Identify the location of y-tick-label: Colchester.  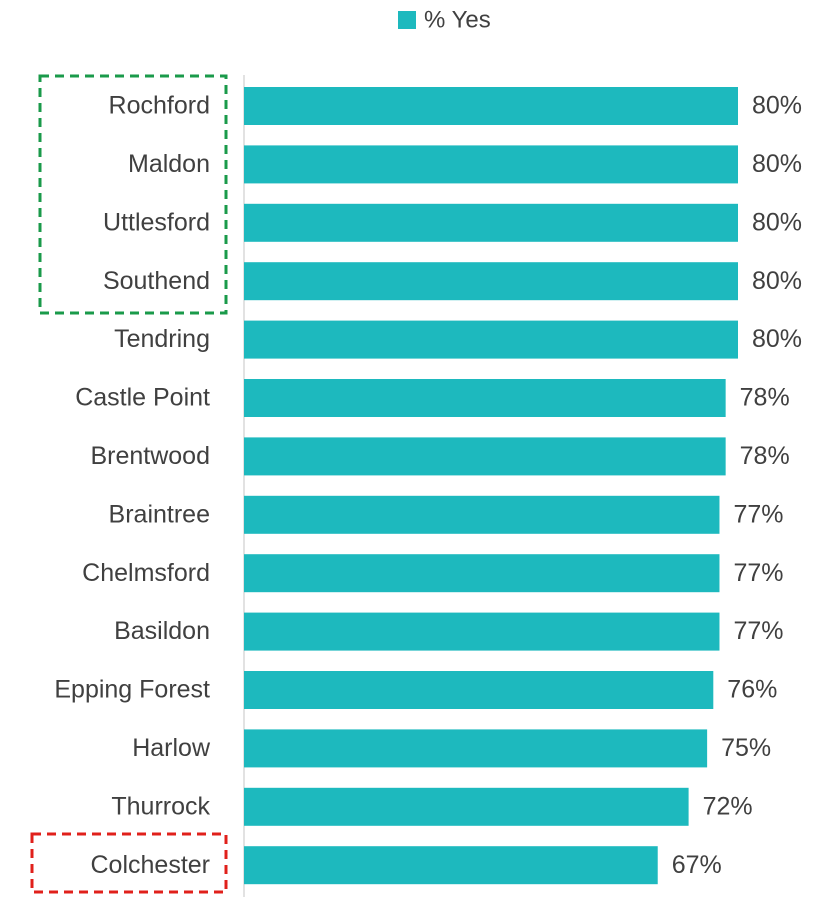
(151, 865).